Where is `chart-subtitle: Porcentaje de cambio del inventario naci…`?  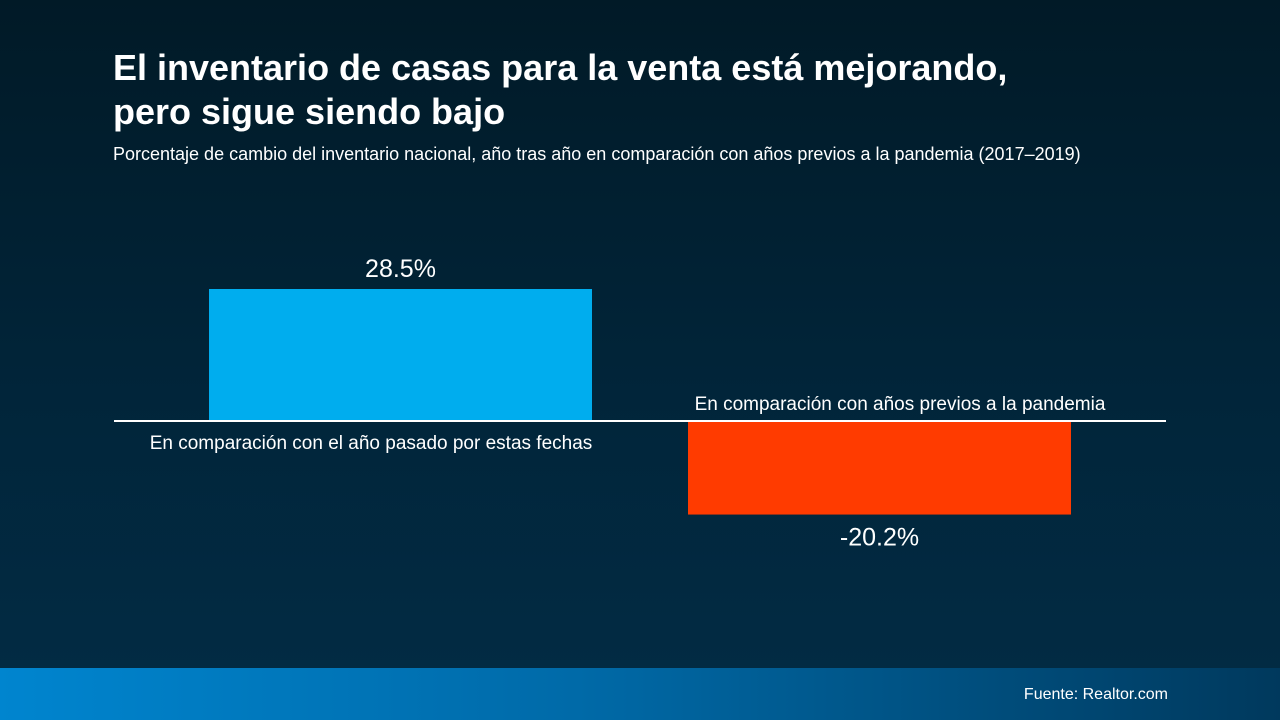
chart-subtitle: Porcentaje de cambio del inventario naci… is located at coordinates (597, 154).